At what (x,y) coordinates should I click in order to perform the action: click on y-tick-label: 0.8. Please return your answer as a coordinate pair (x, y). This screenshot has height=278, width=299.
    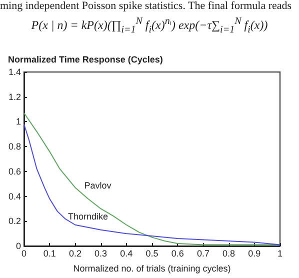
    Looking at the image, I should click on (14, 147).